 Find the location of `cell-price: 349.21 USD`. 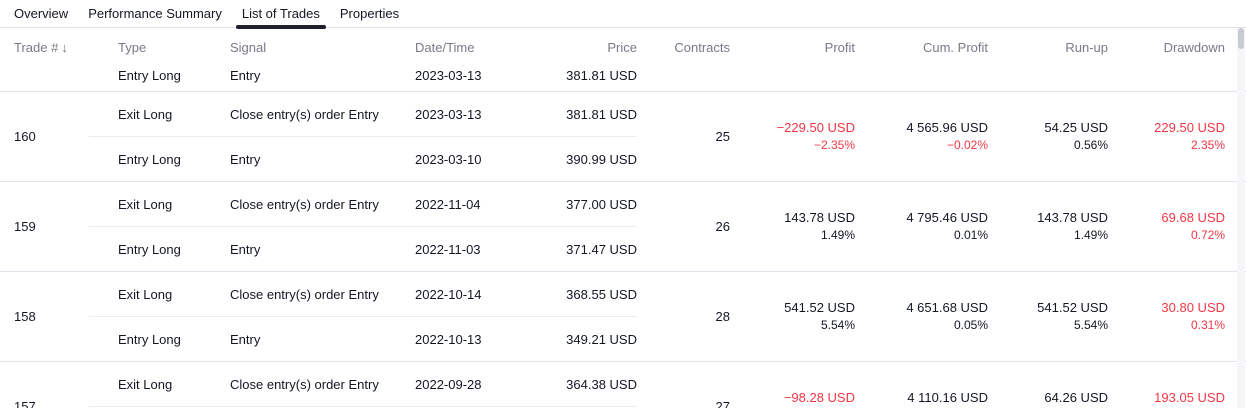

cell-price: 349.21 USD is located at coordinates (601, 339).